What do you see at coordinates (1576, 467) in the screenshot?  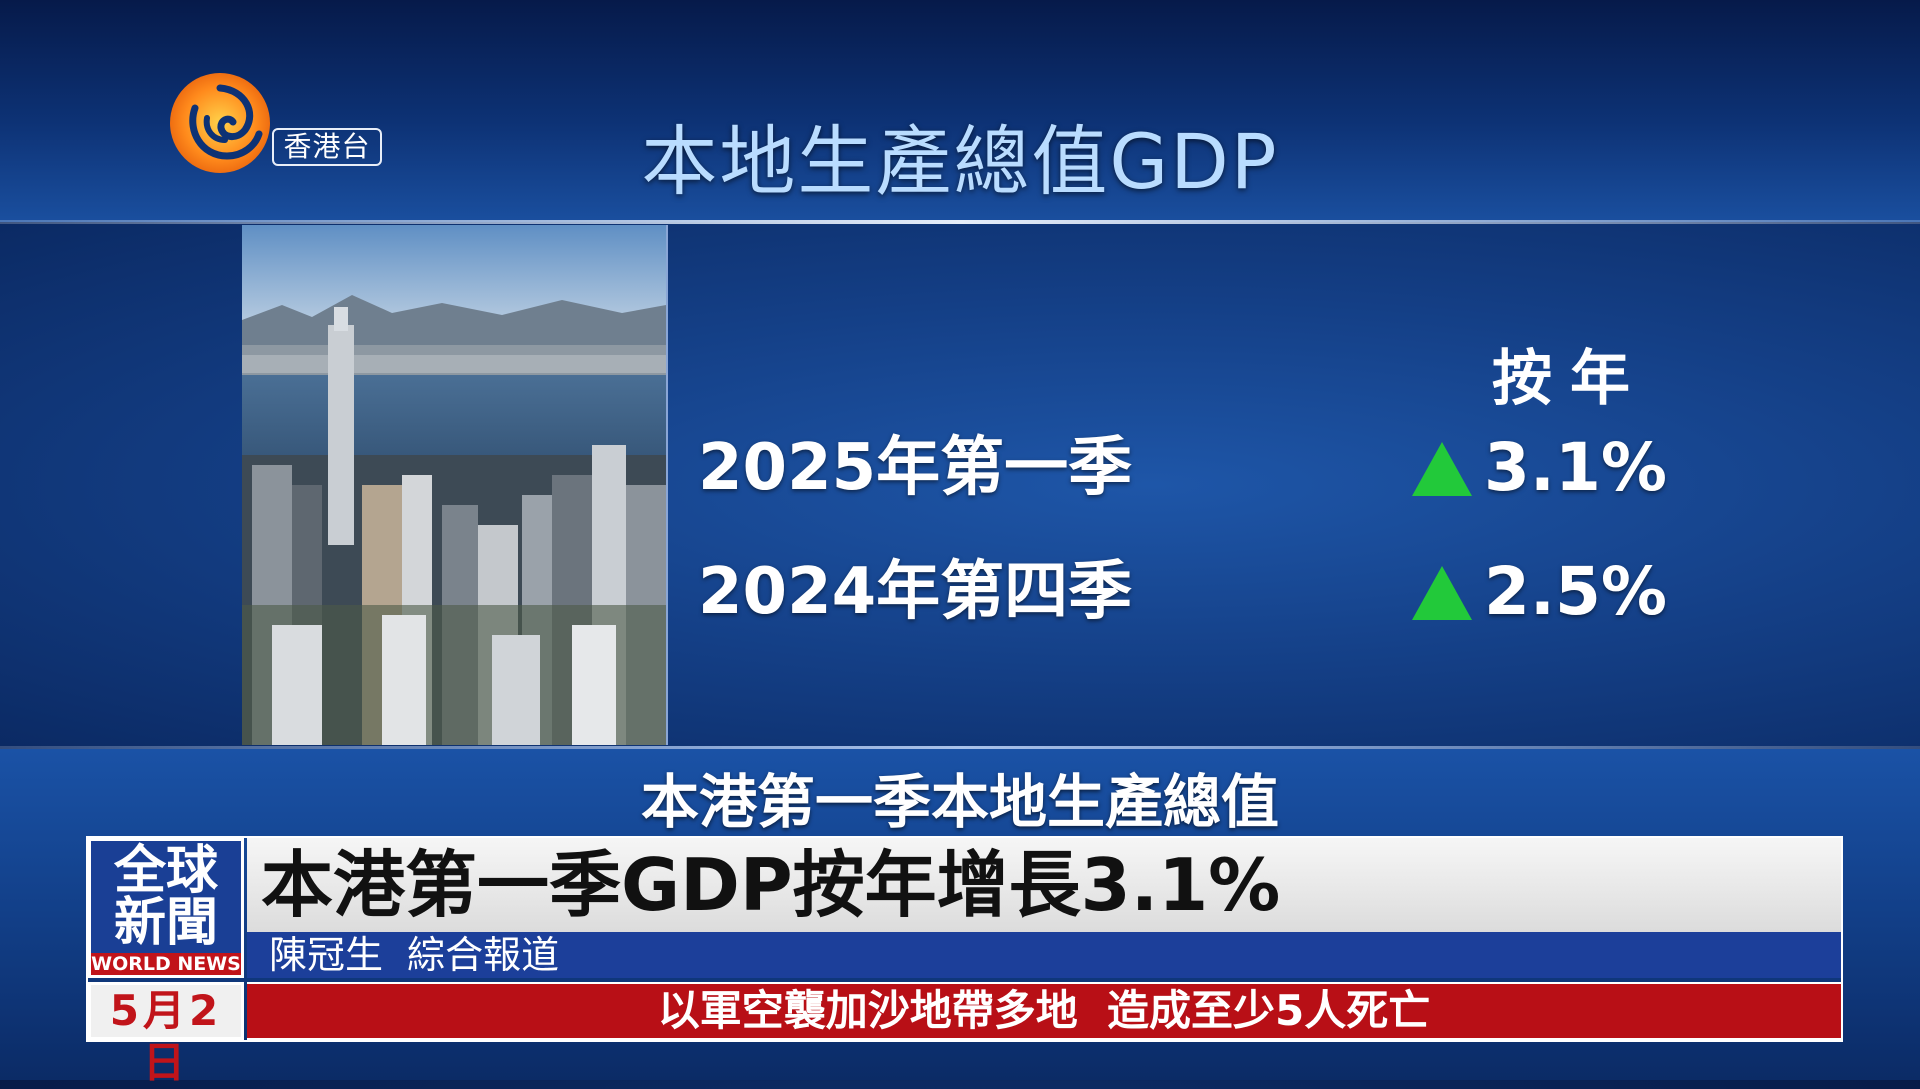 I see `row-value: 3.1%` at bounding box center [1576, 467].